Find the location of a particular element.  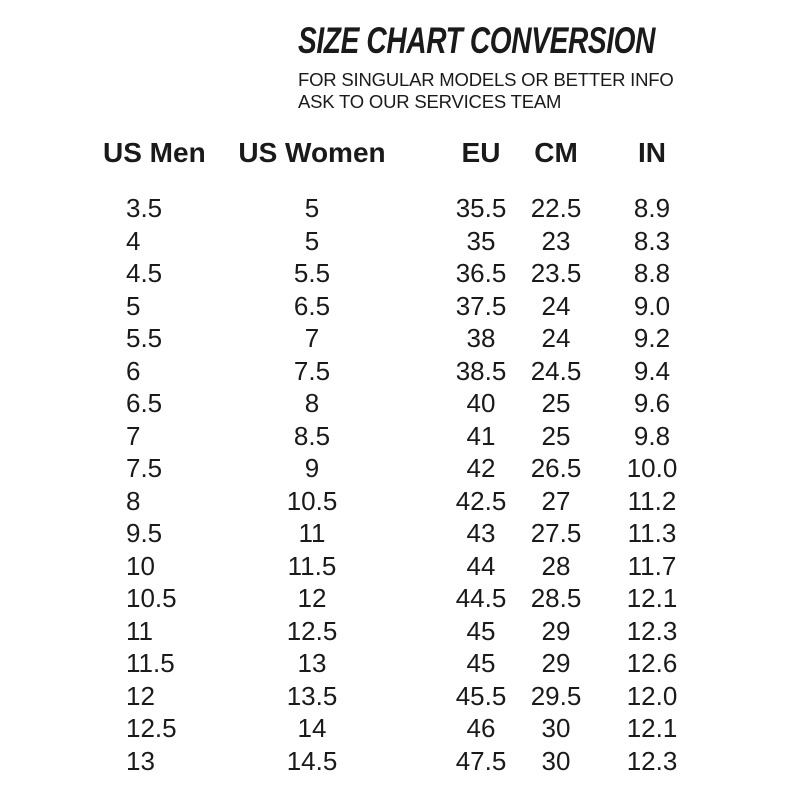

table-cell-us-women: 14.5 is located at coordinates (312, 760).